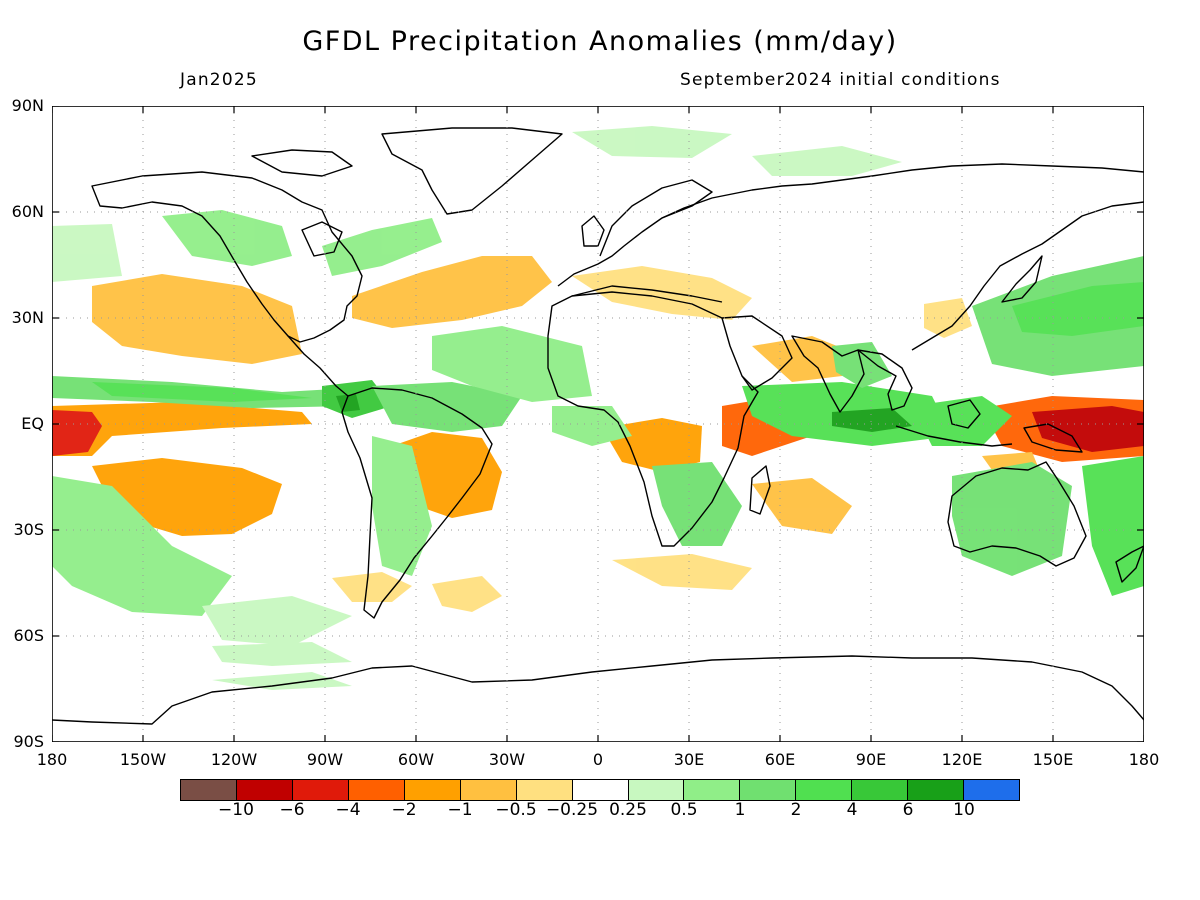 This screenshot has width=1200, height=900. I want to click on lon-label: 150E, so click(1053, 759).